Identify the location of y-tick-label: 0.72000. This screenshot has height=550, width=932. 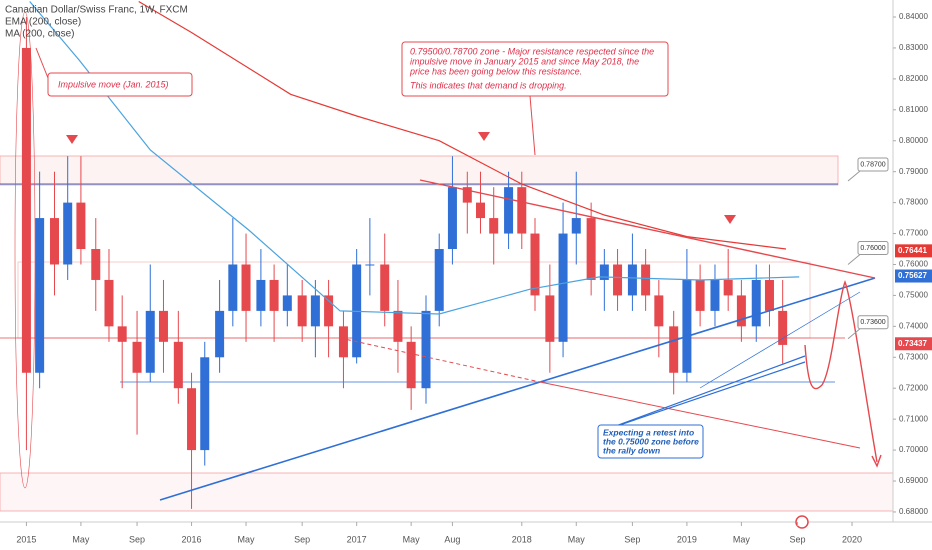
(913, 387).